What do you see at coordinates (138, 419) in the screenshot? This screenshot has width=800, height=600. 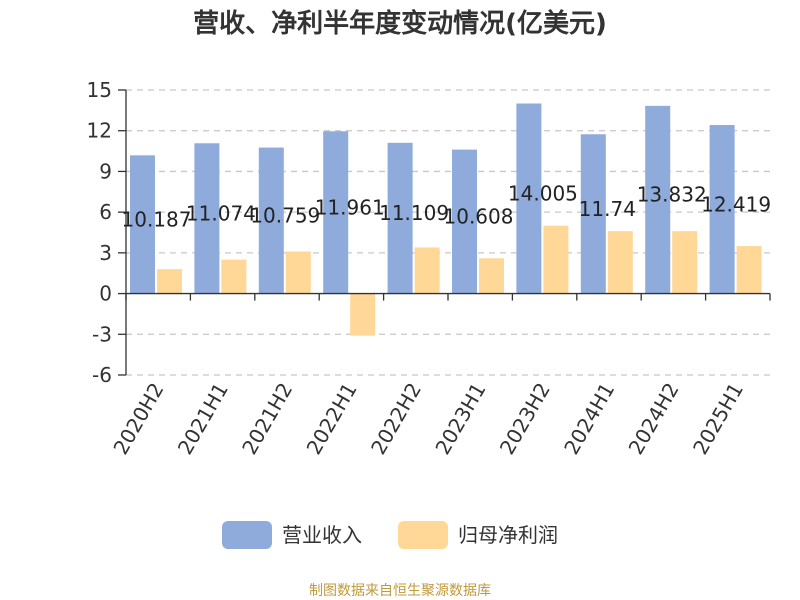 I see `x-tick-label: 2020H2` at bounding box center [138, 419].